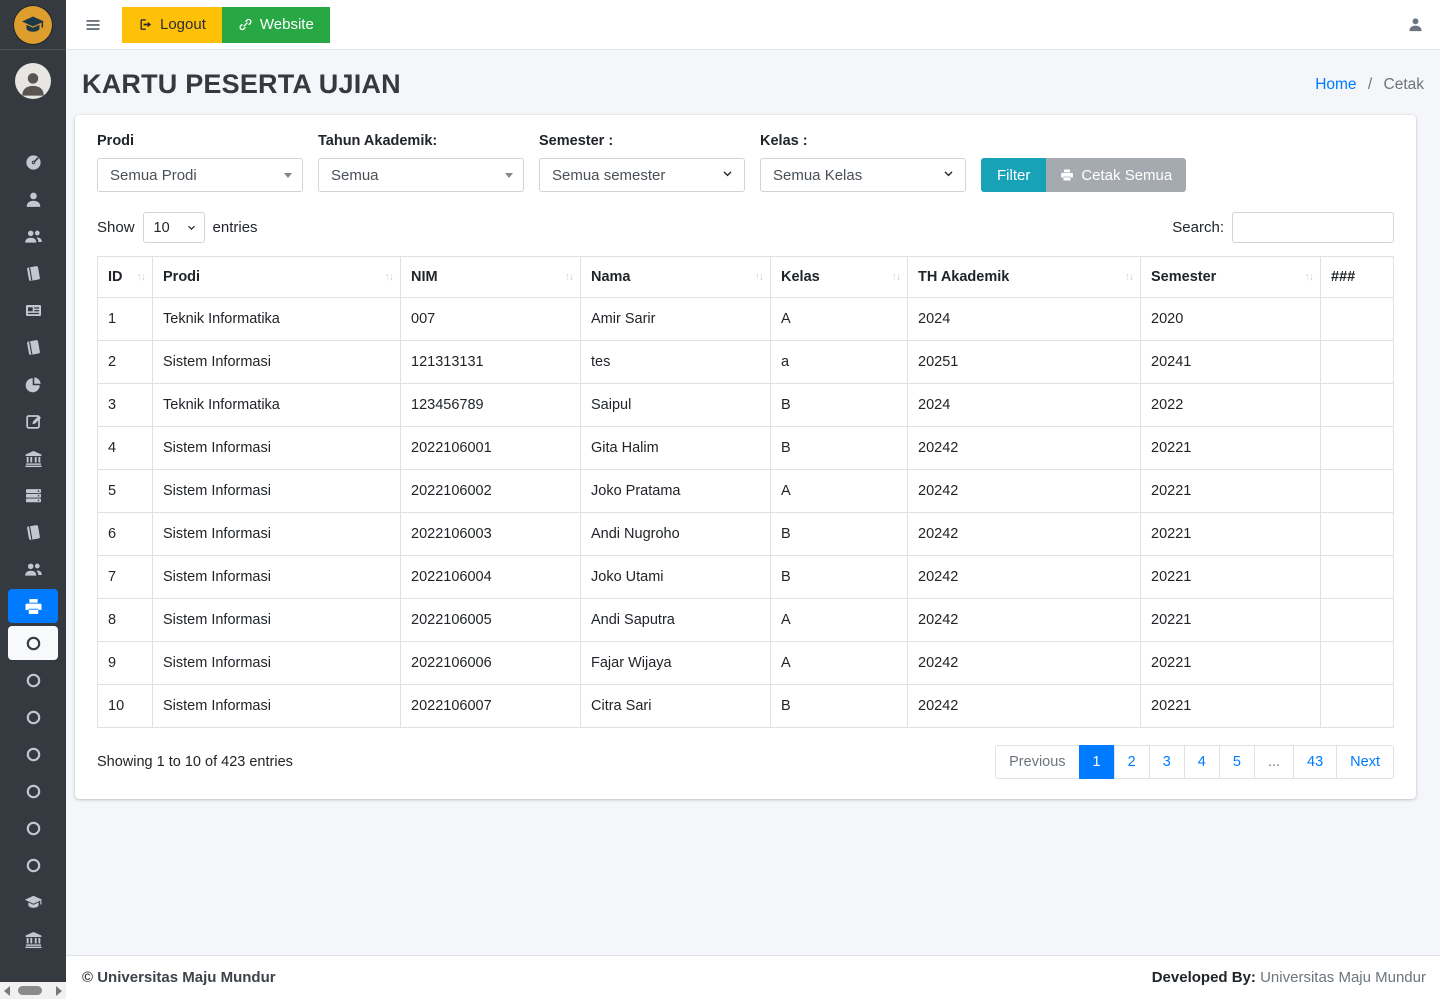 This screenshot has width=1440, height=999. Describe the element at coordinates (1096, 762) in the screenshot. I see `page-button-1: 1` at that location.